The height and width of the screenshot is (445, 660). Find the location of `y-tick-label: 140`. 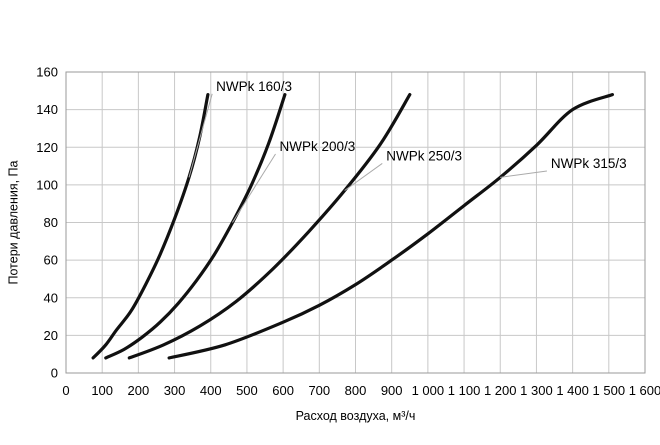

y-tick-label: 140 is located at coordinates (47, 109).